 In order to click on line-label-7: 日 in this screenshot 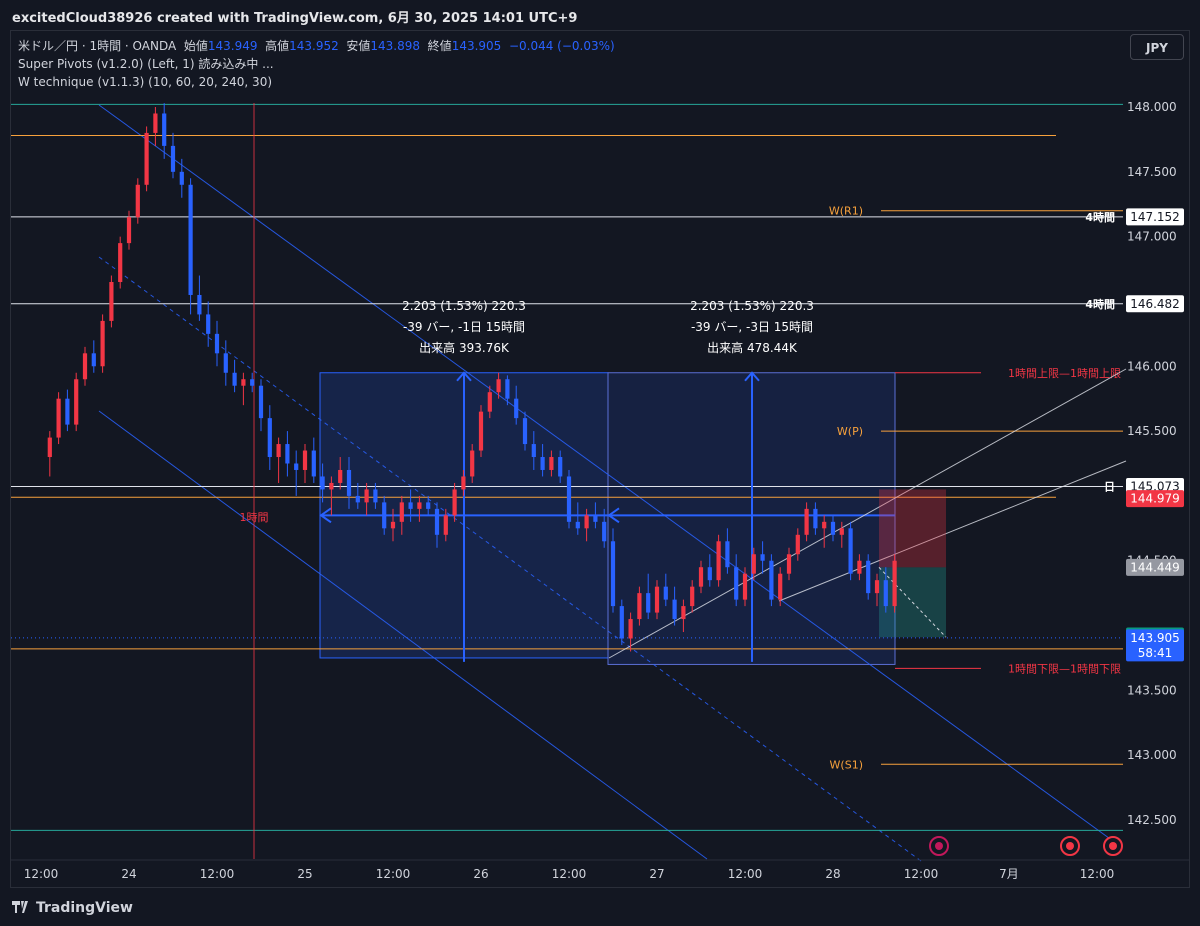, I will do `click(1109, 486)`.